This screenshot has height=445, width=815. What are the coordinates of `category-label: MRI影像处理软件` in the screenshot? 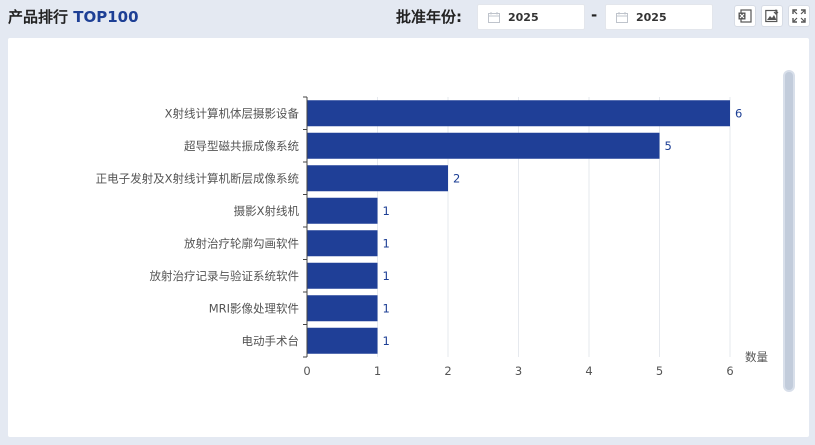 It's located at (254, 308).